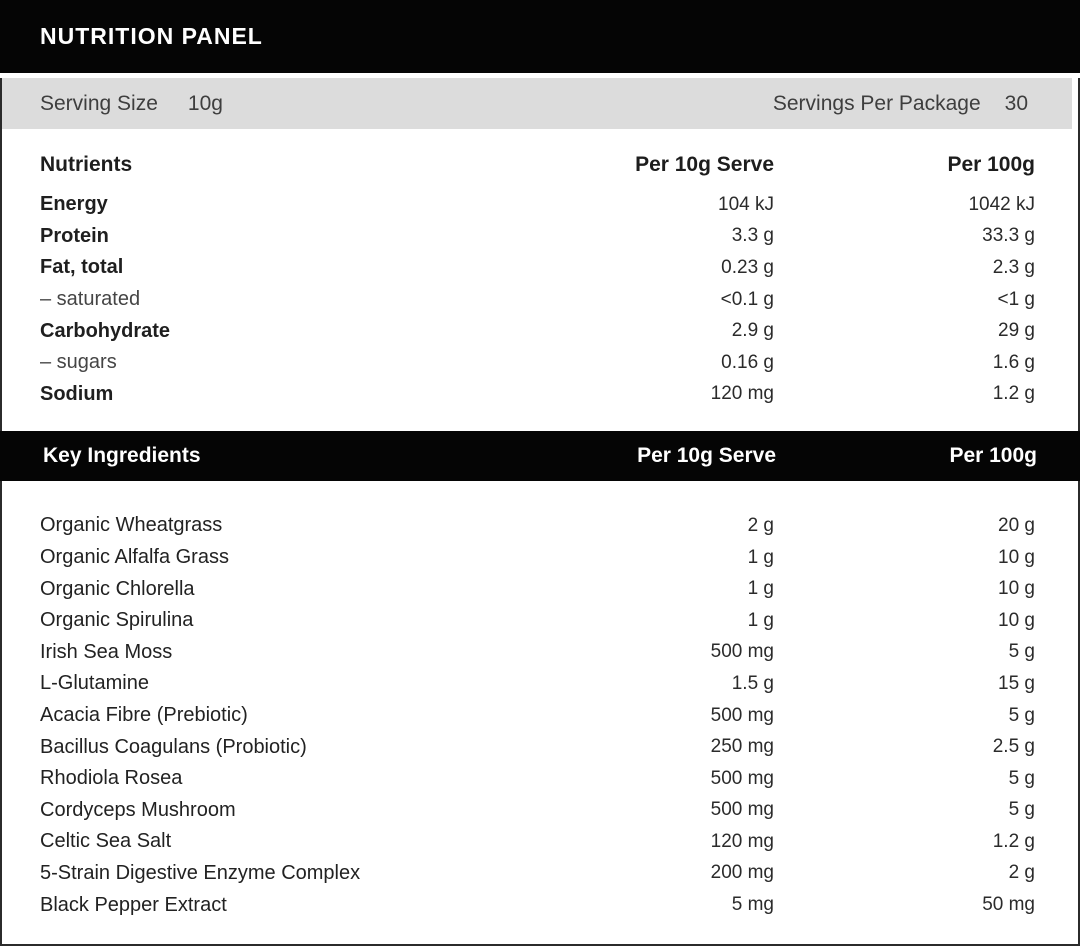 This screenshot has width=1080, height=946. Describe the element at coordinates (94, 683) in the screenshot. I see `ingredient-label: L-Glutamine` at that location.